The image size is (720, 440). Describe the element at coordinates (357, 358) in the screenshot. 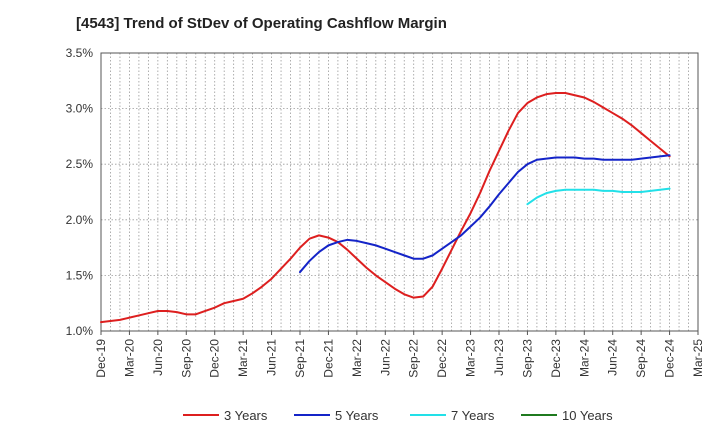

I see `x-tick-label: Mar-22` at that location.